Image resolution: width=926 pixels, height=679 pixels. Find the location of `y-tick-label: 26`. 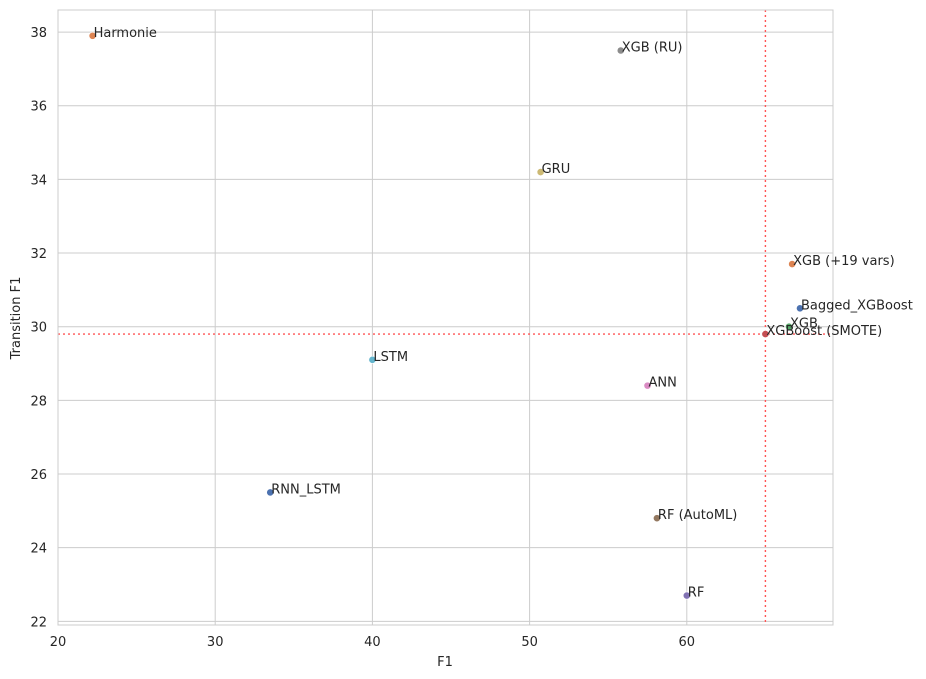

y-tick-label: 26 is located at coordinates (38, 475).